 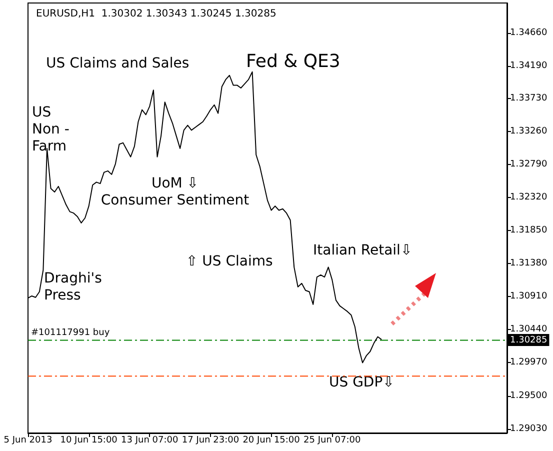 What do you see at coordinates (211, 441) in the screenshot?
I see `x-tick-label: 17 Jun 23:00` at bounding box center [211, 441].